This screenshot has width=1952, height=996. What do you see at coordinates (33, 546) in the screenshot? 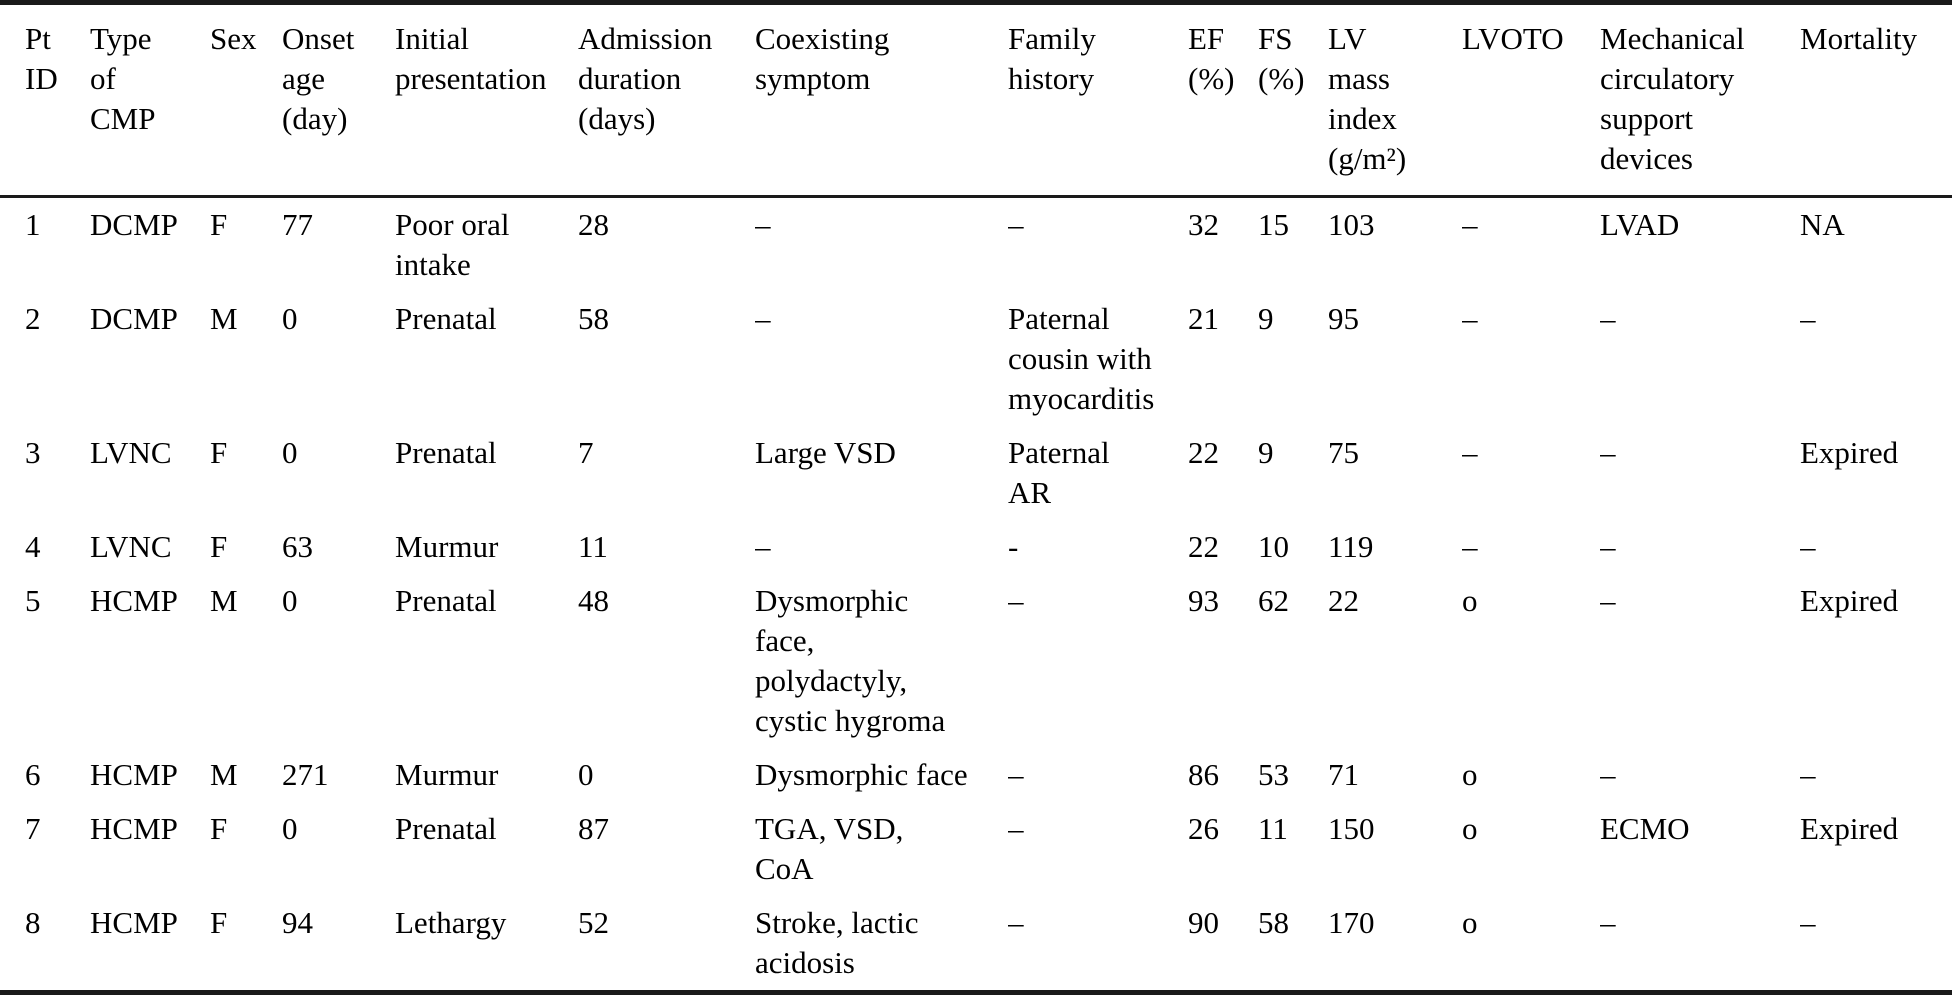
I see `table-cell: 4` at bounding box center [33, 546].